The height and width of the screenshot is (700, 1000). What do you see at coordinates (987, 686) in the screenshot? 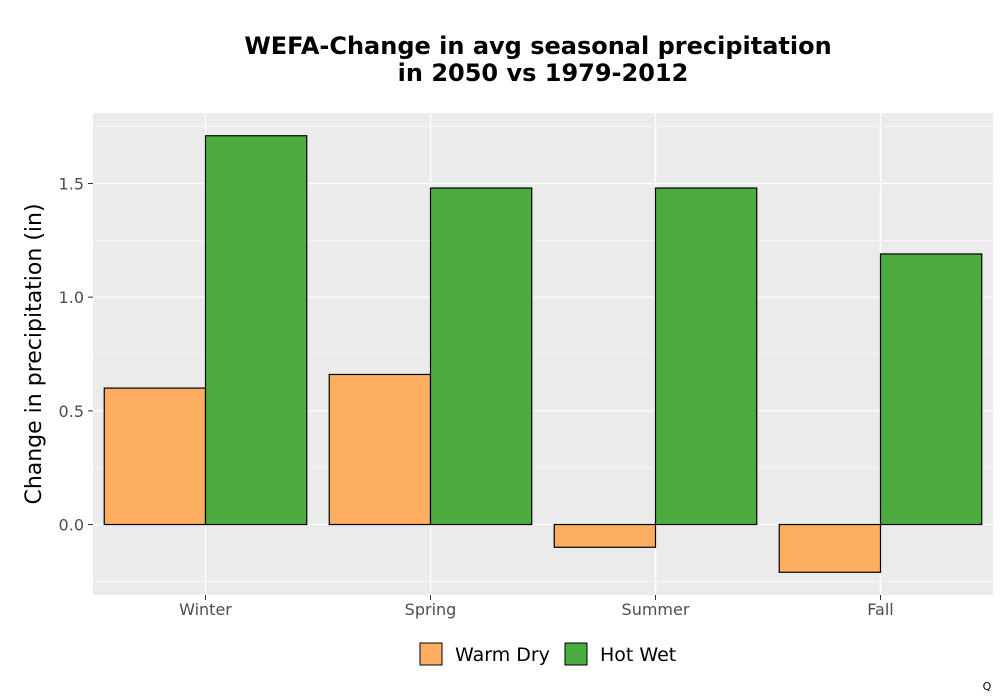
I see `corner-mark: Q` at bounding box center [987, 686].